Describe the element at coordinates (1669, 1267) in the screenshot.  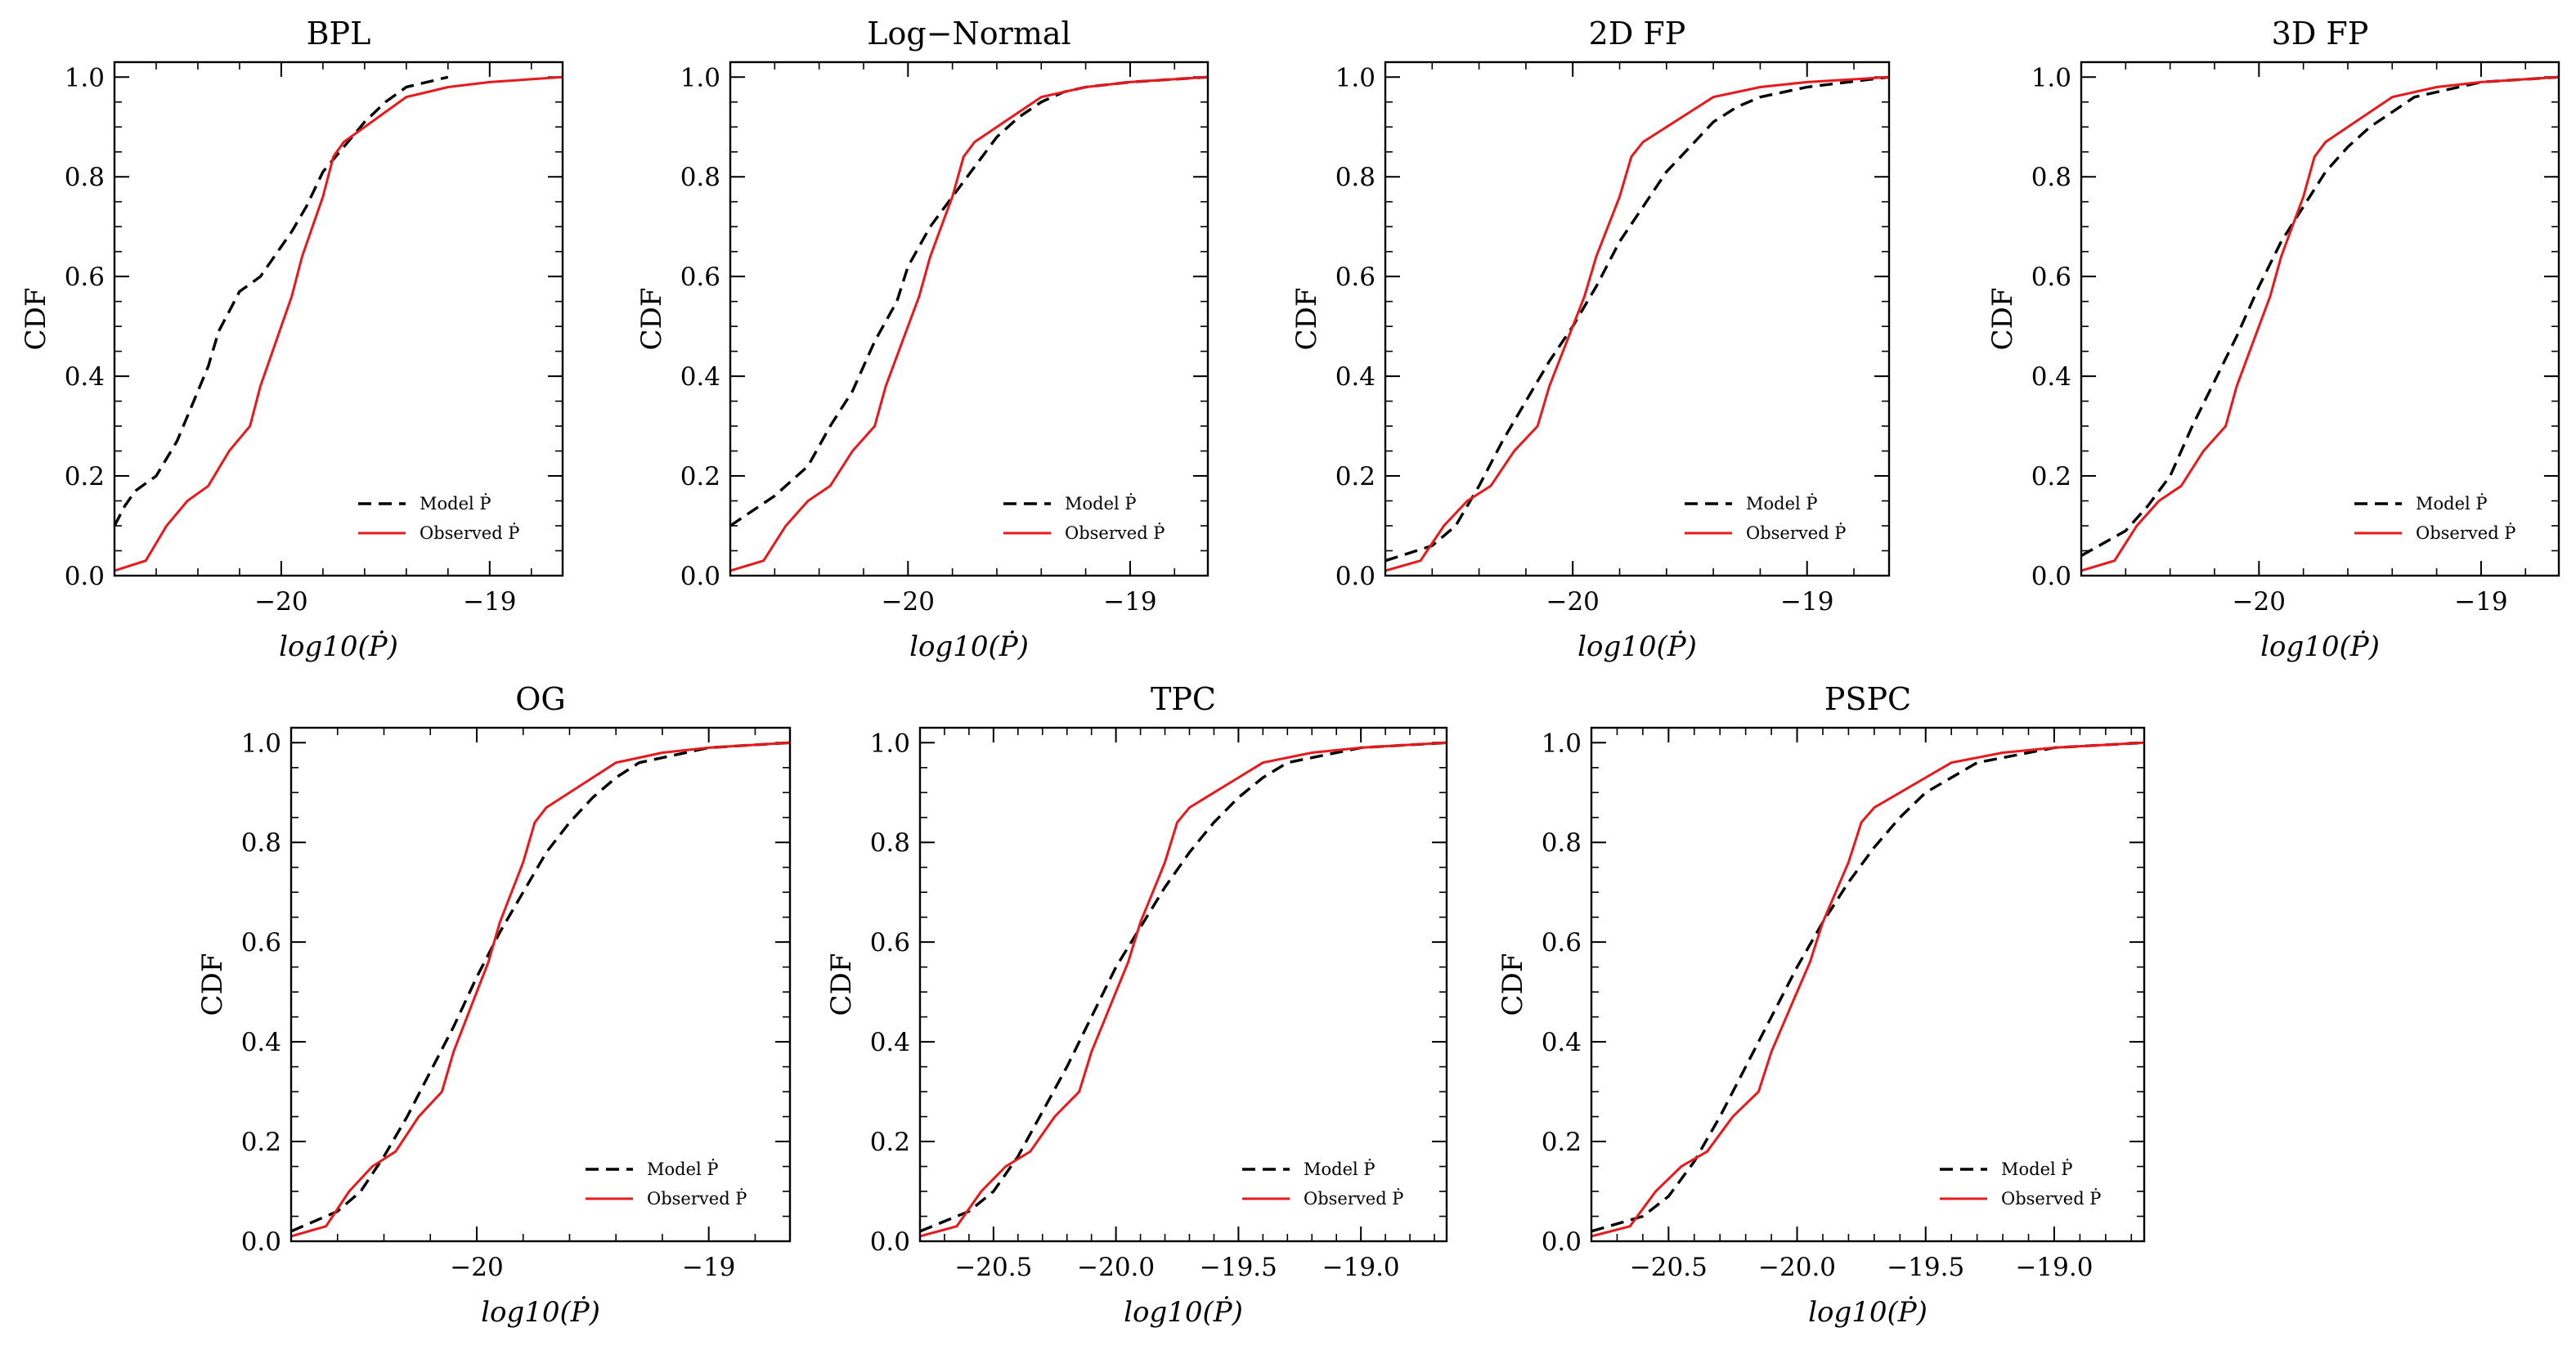
I see `x-tick-label: −20.5` at that location.